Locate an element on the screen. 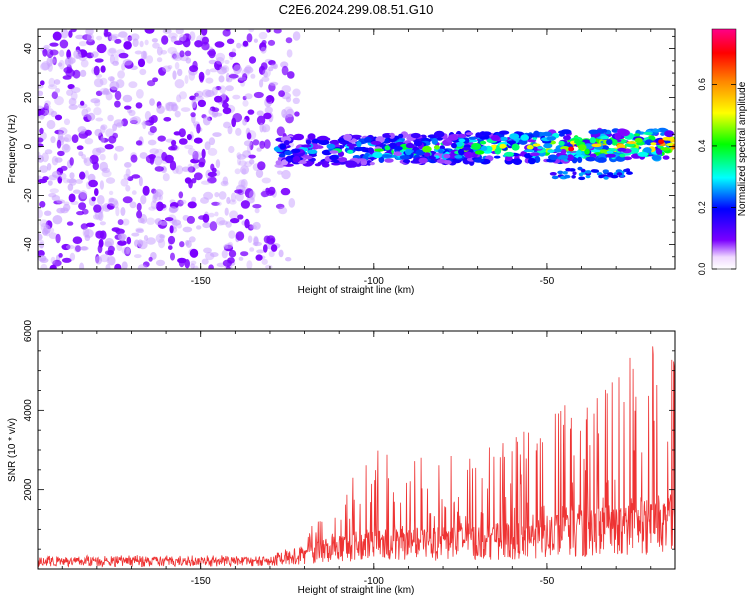 This screenshot has width=750, height=600. colorbar-ticks: 0.0 0.2 0.4 0.6 is located at coordinates (716, 176).